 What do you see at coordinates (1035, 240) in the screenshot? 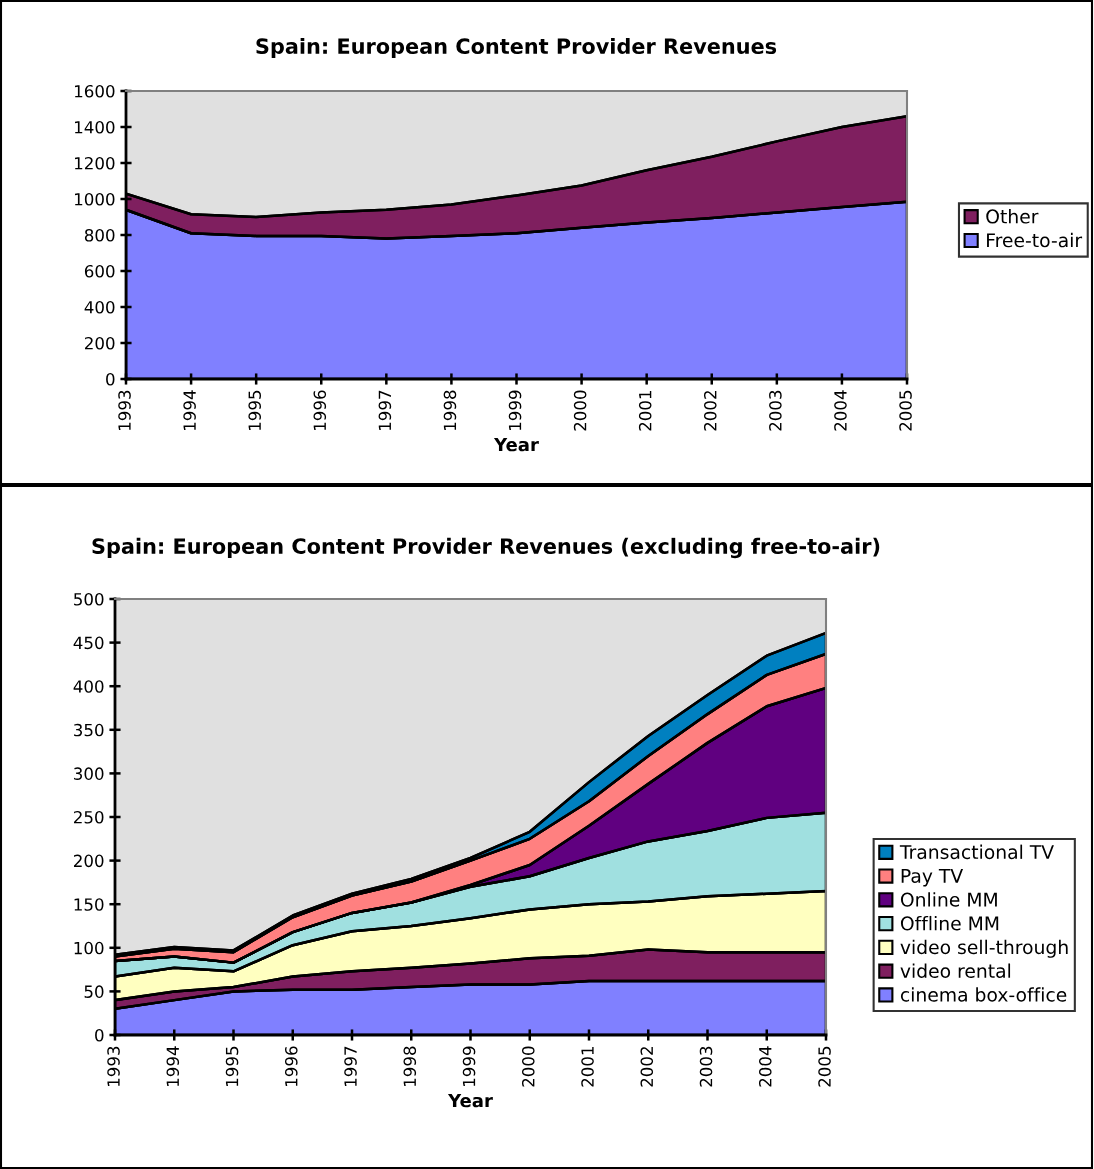
I see `legend-label: Free-to-air` at bounding box center [1035, 240].